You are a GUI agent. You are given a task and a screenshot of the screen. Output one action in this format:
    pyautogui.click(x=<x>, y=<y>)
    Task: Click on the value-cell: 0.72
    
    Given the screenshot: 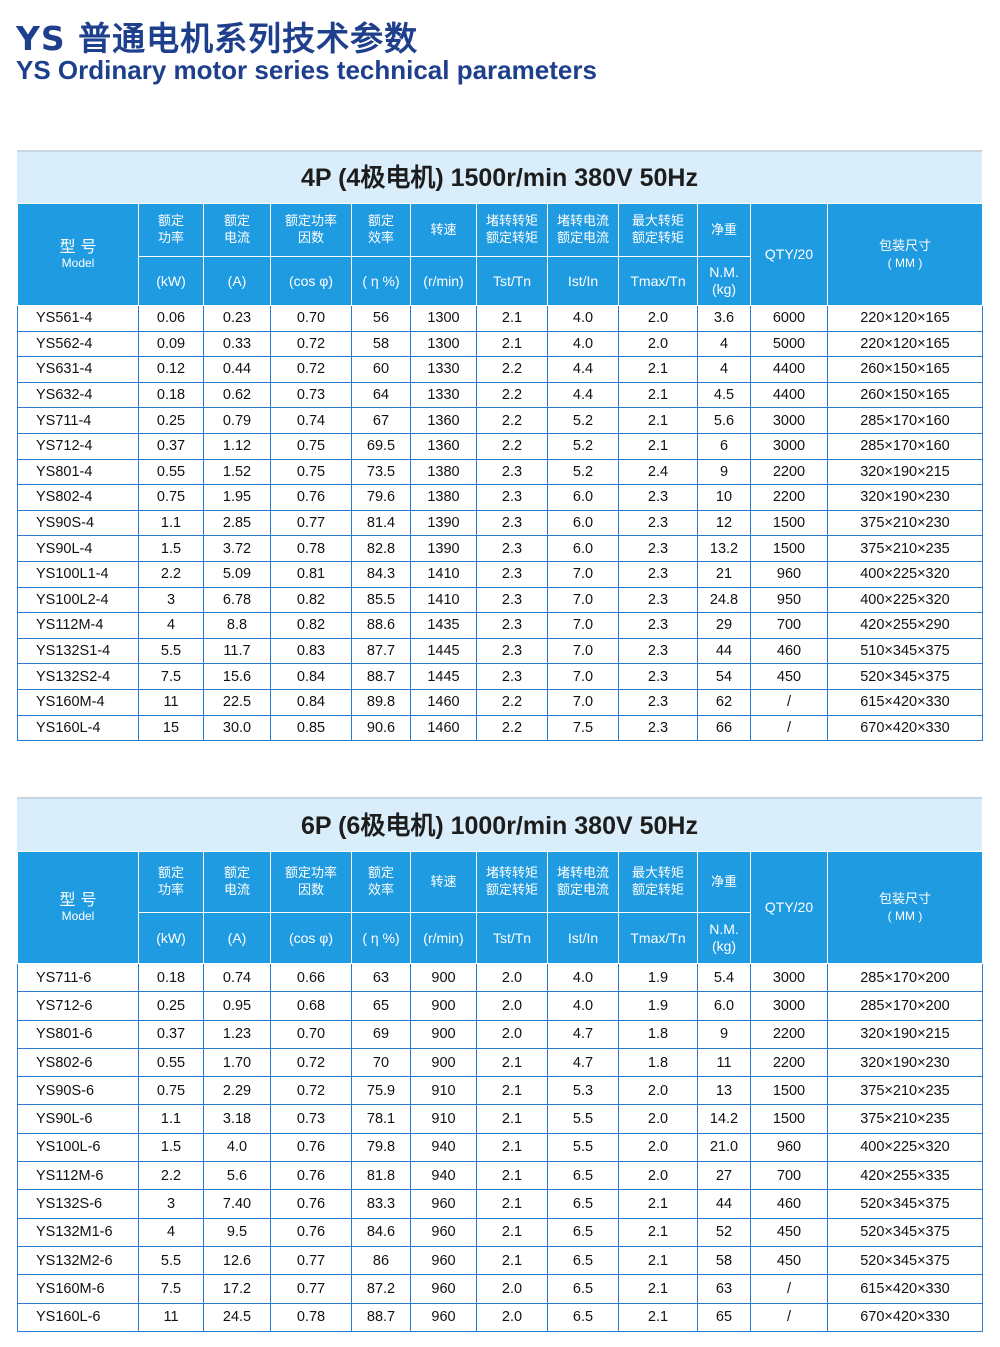 What is the action you would take?
    pyautogui.click(x=311, y=1091)
    